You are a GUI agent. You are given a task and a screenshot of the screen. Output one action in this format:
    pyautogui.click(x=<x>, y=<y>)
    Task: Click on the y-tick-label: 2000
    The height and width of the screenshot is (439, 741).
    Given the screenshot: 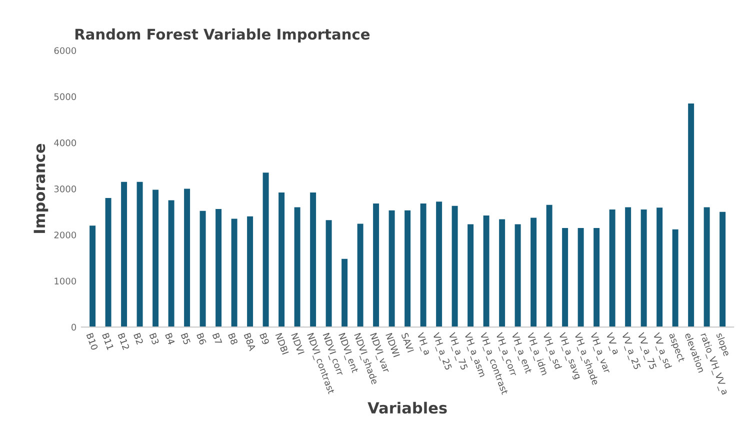 What is the action you would take?
    pyautogui.click(x=65, y=235)
    